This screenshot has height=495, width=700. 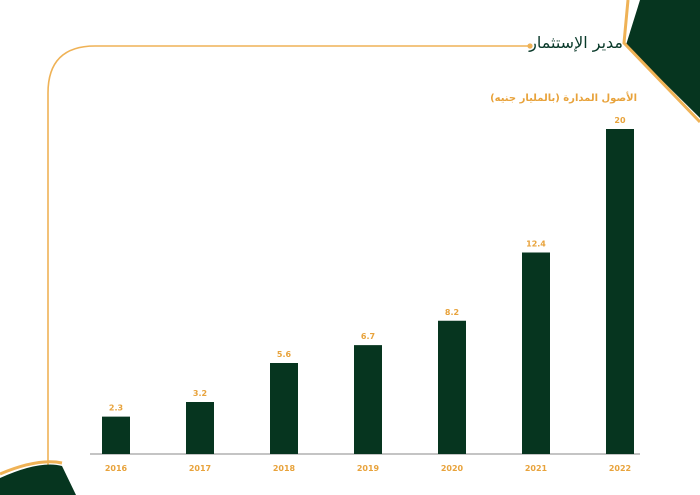 I want to click on corner-accent-top-right, so click(x=661, y=62).